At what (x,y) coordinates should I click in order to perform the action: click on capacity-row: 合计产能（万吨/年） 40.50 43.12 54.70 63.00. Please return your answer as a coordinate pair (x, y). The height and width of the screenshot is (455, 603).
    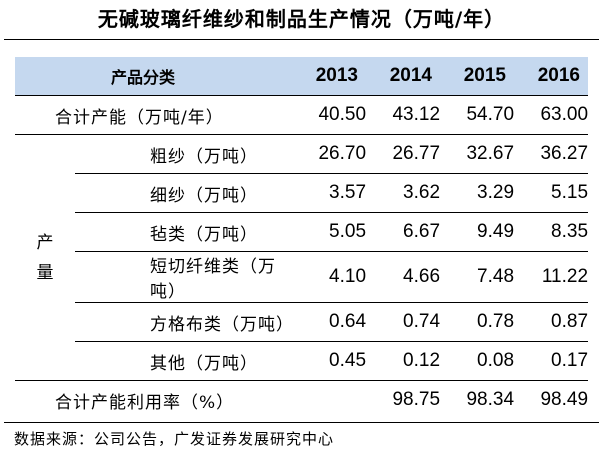
    Looking at the image, I should click on (302, 115).